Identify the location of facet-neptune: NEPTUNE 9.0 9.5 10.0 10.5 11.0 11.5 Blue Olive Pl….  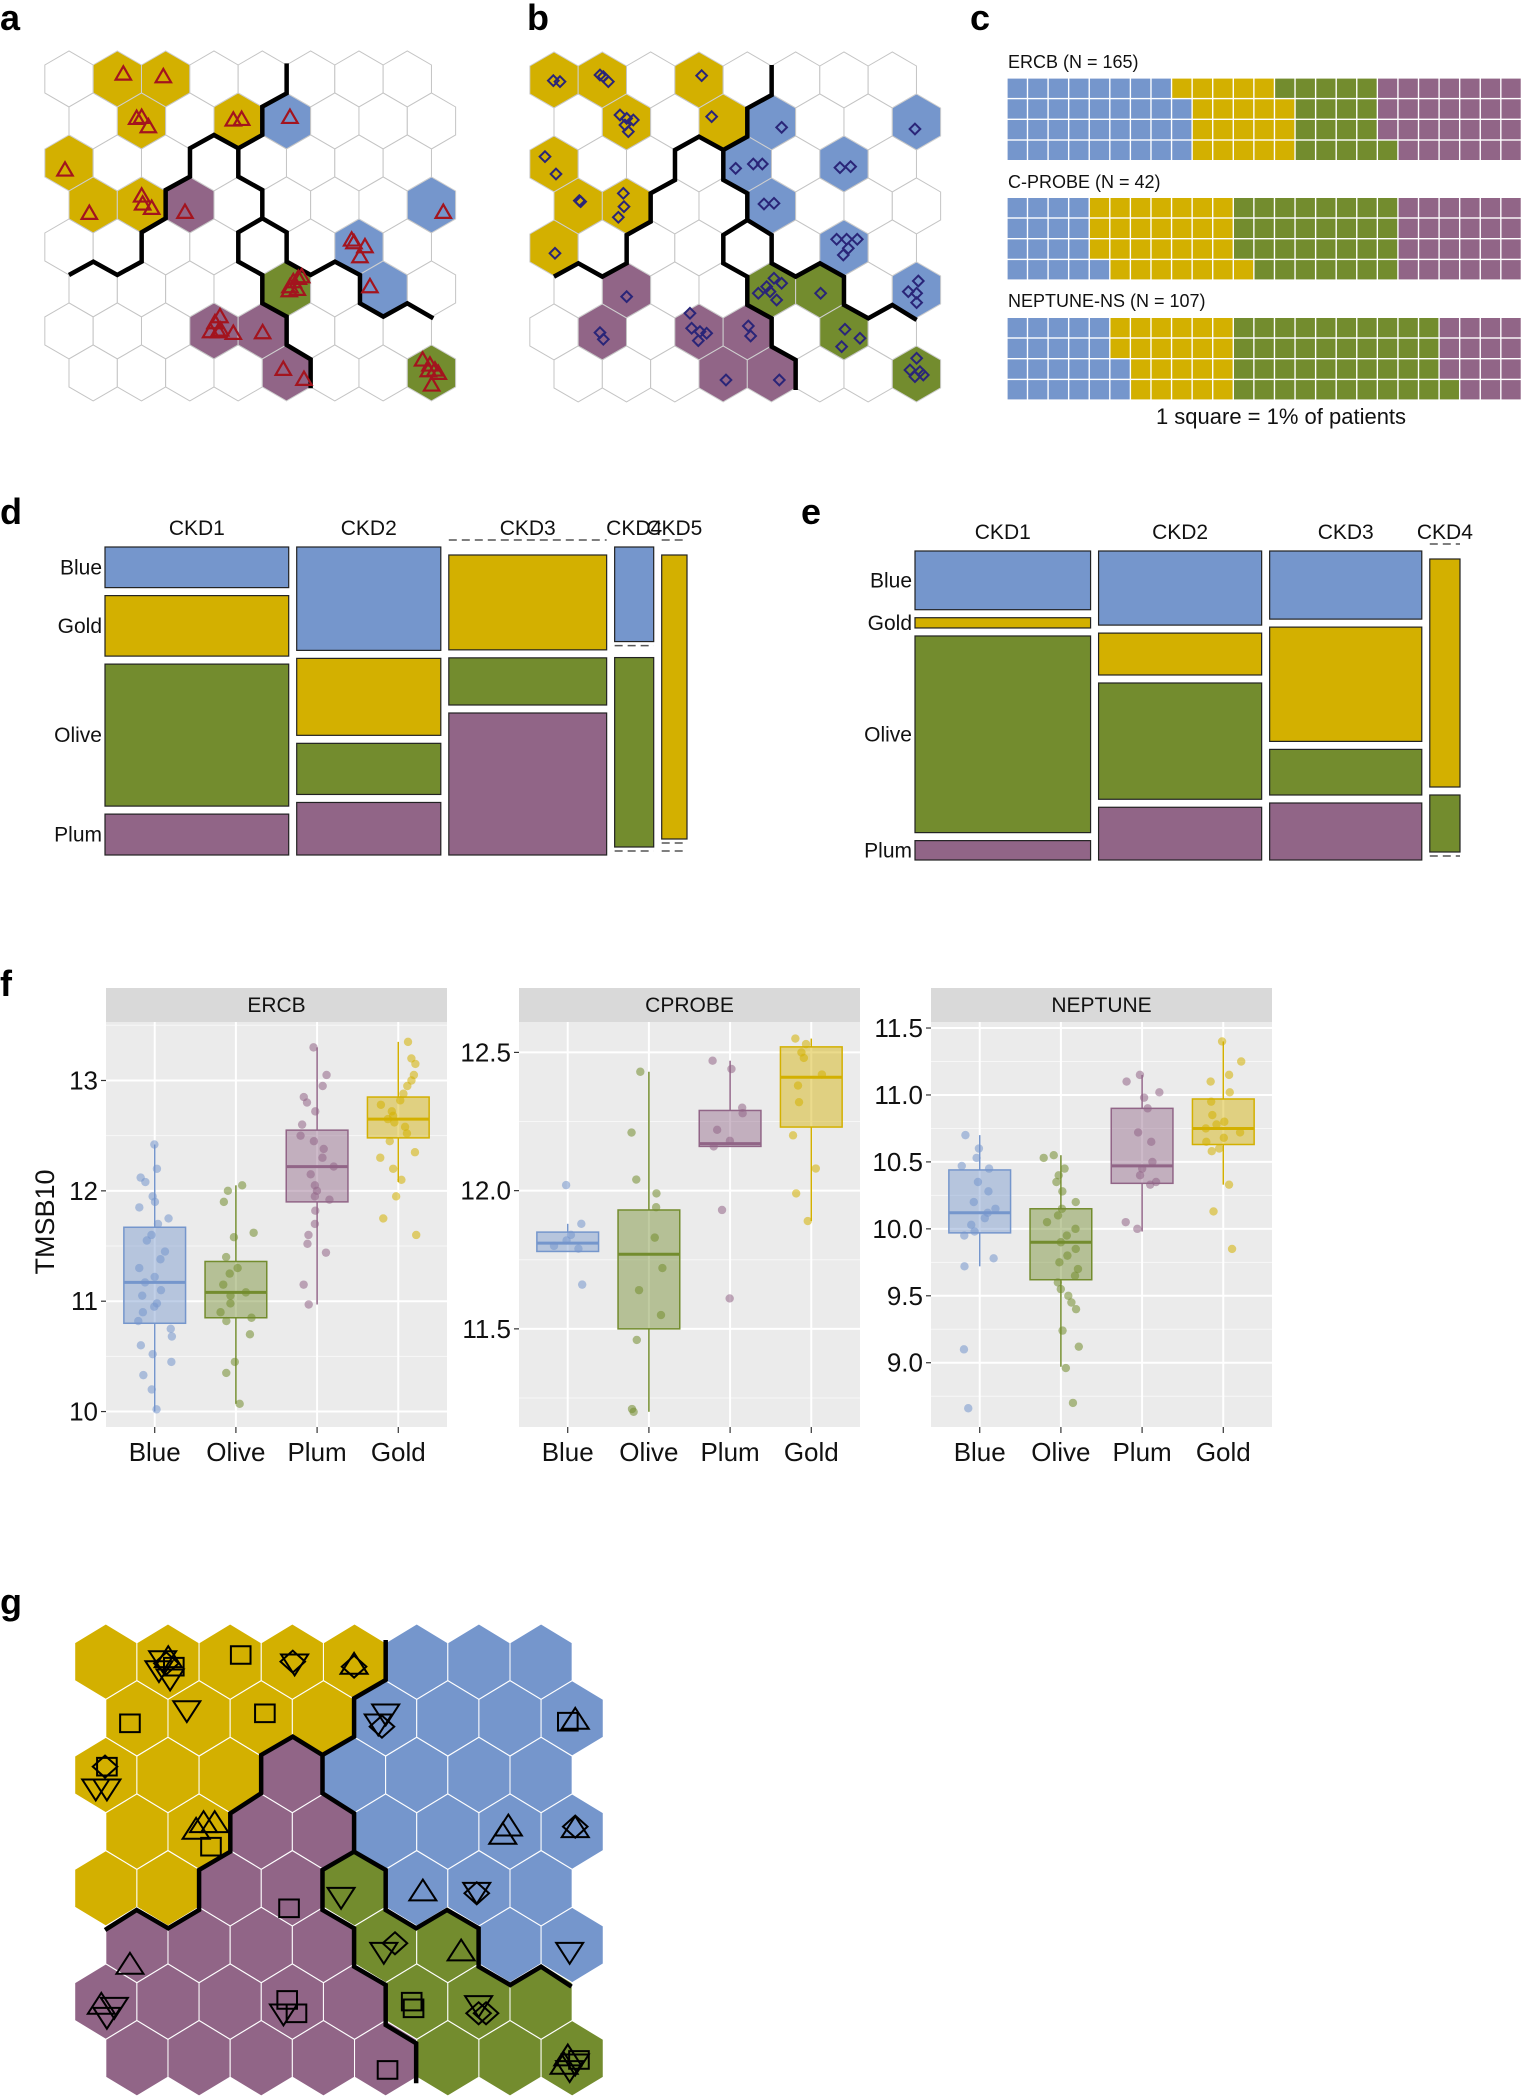
(1072, 1227).